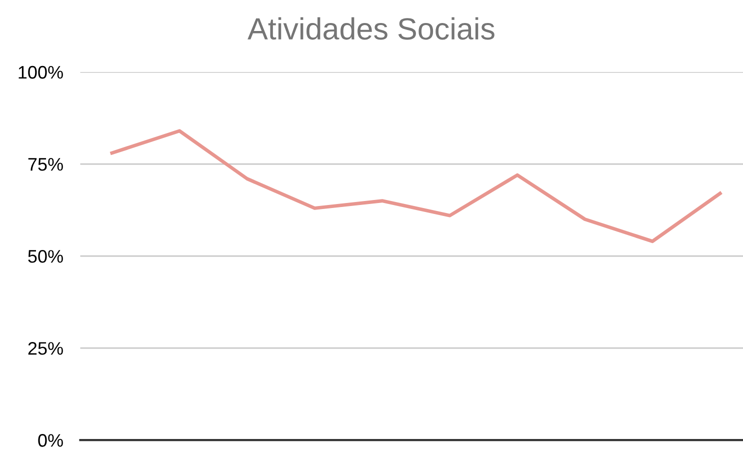 Image resolution: width=743 pixels, height=450 pixels. What do you see at coordinates (45, 164) in the screenshot?
I see `y-tick-label: 75%` at bounding box center [45, 164].